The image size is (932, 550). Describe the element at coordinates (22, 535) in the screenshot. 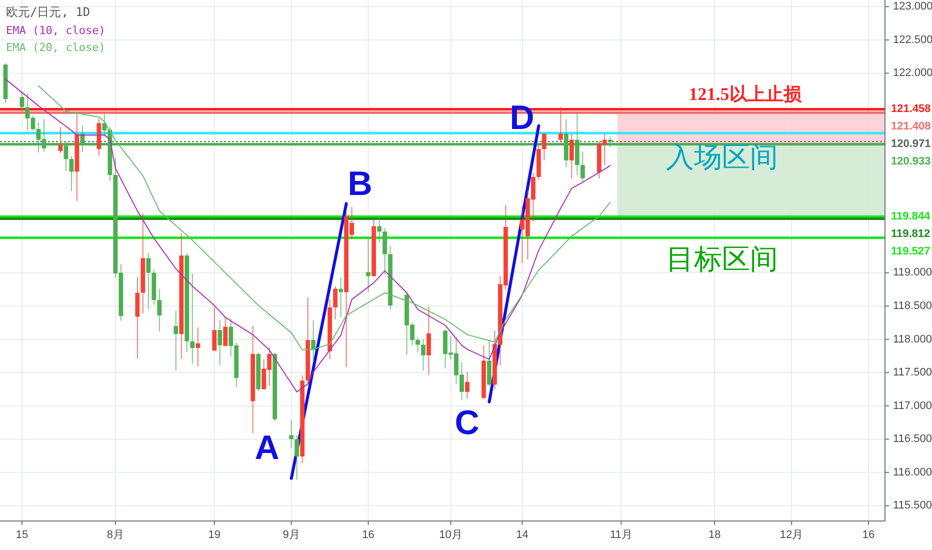

I see `x-tick-label: 15` at that location.